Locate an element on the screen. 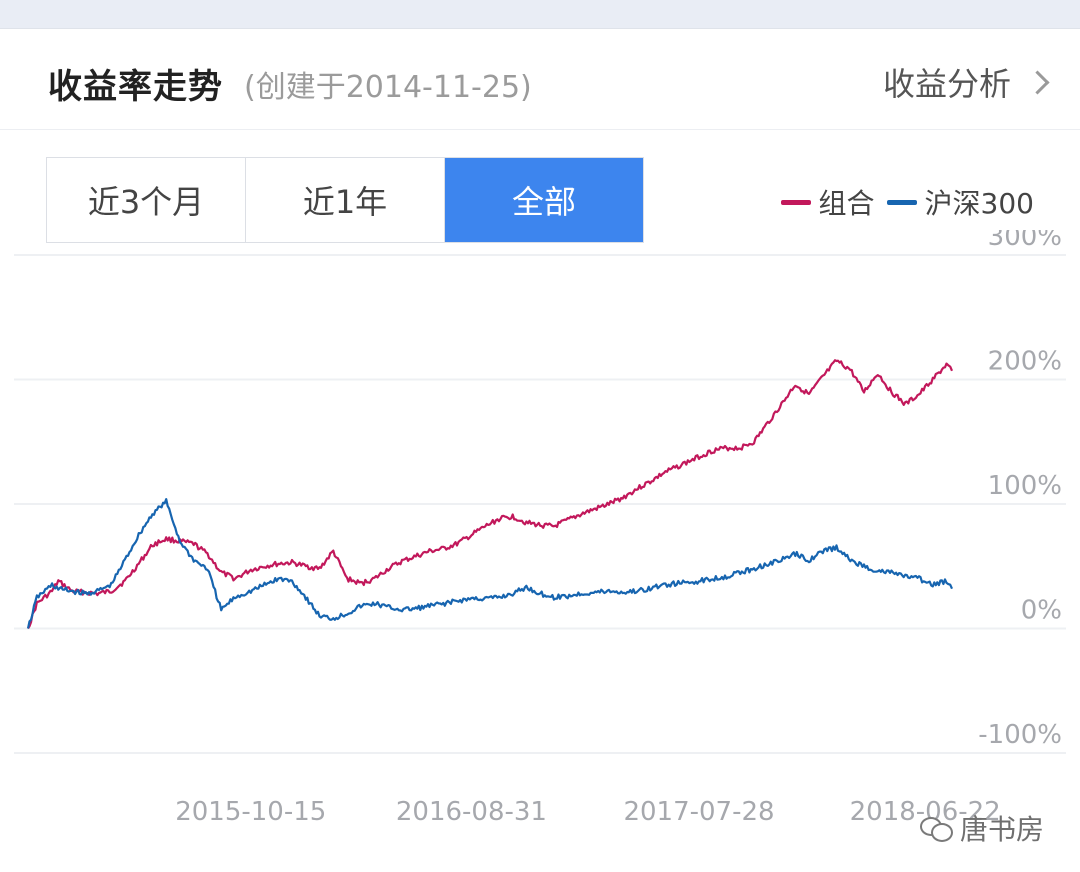  watermark-text: 唐书房 is located at coordinates (1001, 829).